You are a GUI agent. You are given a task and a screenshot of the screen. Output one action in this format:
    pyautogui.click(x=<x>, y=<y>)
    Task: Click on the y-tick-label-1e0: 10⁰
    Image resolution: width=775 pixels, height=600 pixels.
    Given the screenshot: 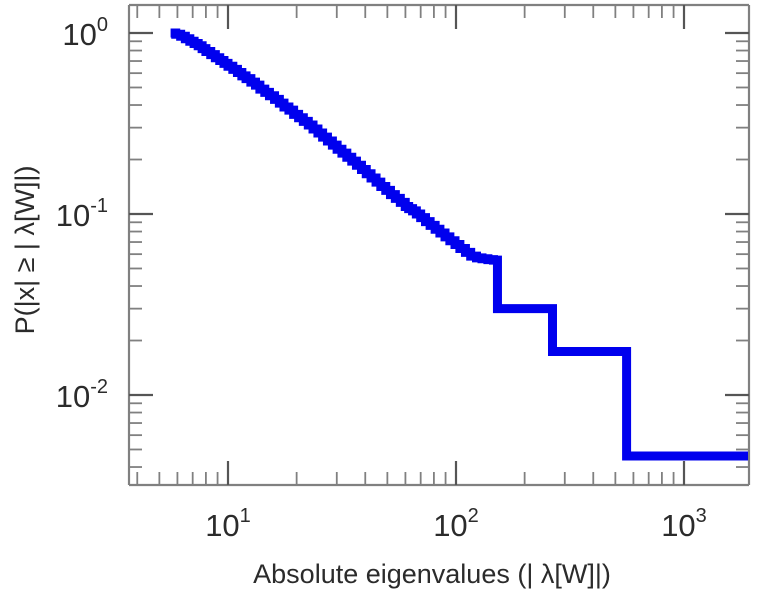 What is the action you would take?
    pyautogui.click(x=85, y=33)
    